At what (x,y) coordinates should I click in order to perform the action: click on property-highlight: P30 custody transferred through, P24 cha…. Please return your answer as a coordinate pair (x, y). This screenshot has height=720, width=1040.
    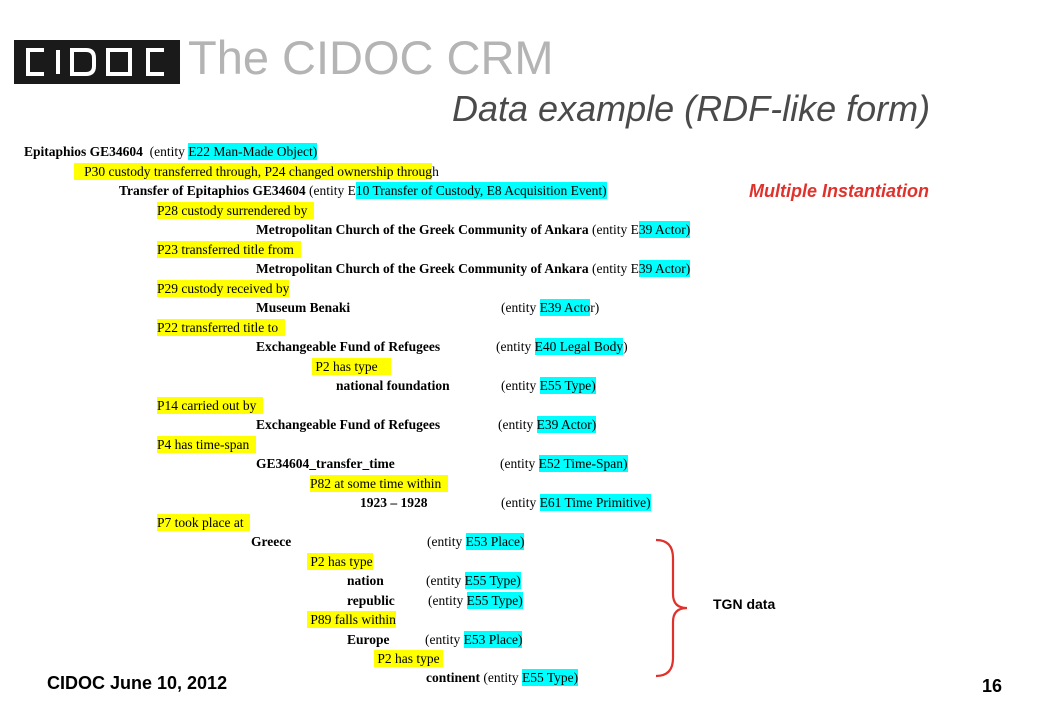
    Looking at the image, I should click on (253, 171).